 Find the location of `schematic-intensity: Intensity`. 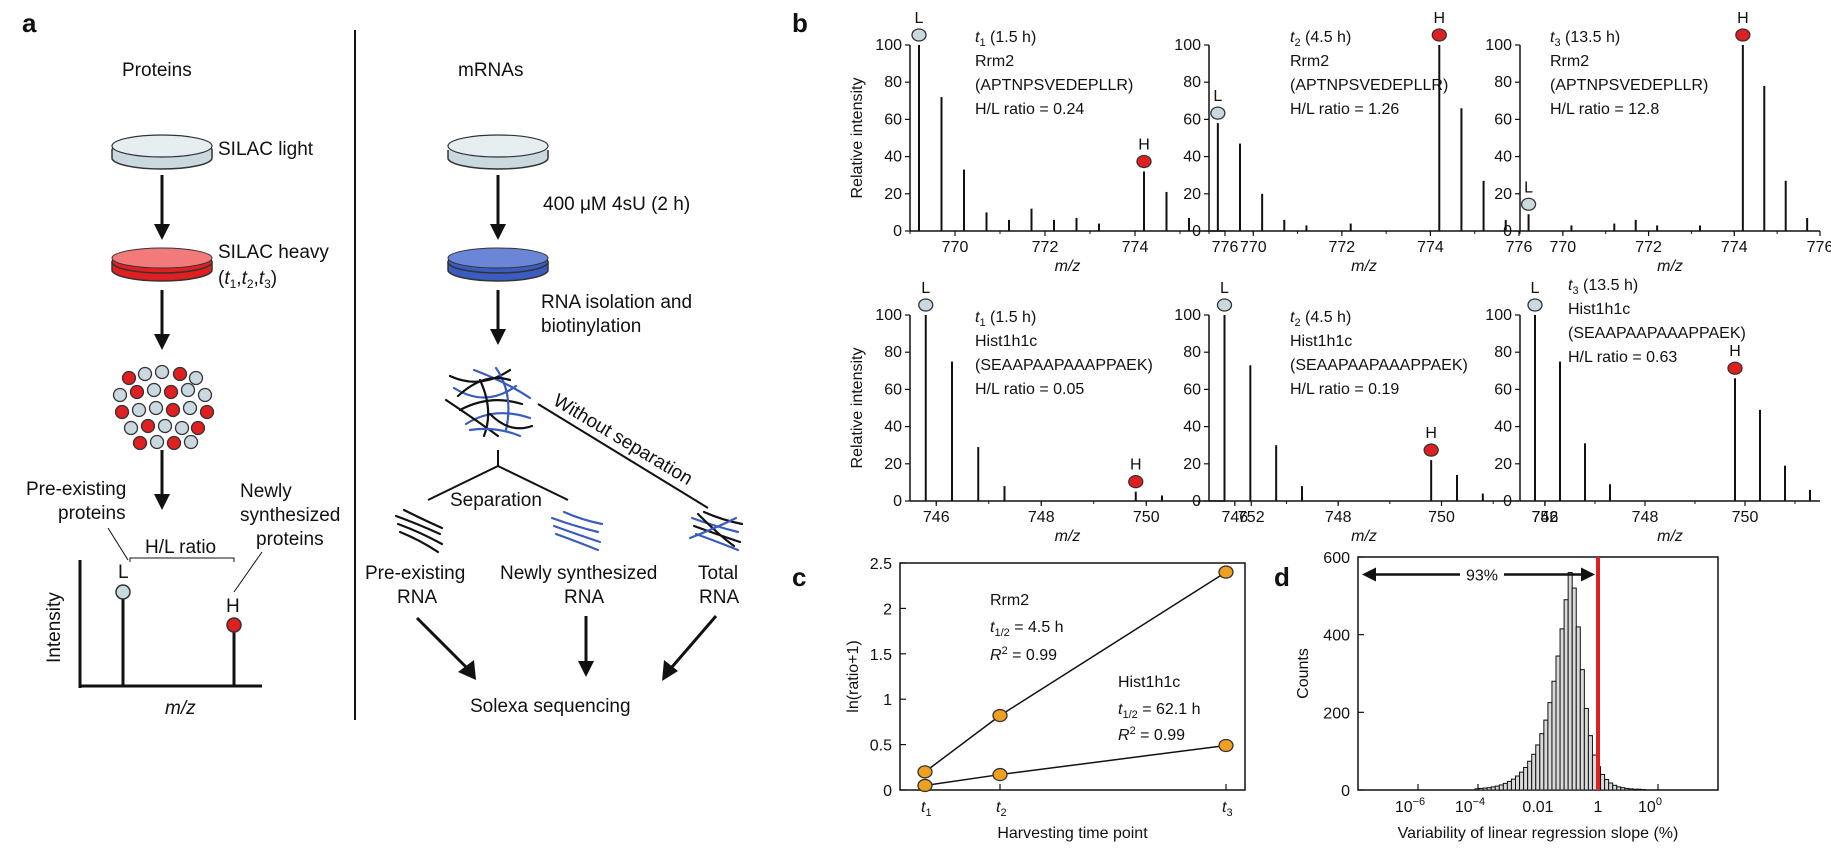

schematic-intensity: Intensity is located at coordinates (54, 627).